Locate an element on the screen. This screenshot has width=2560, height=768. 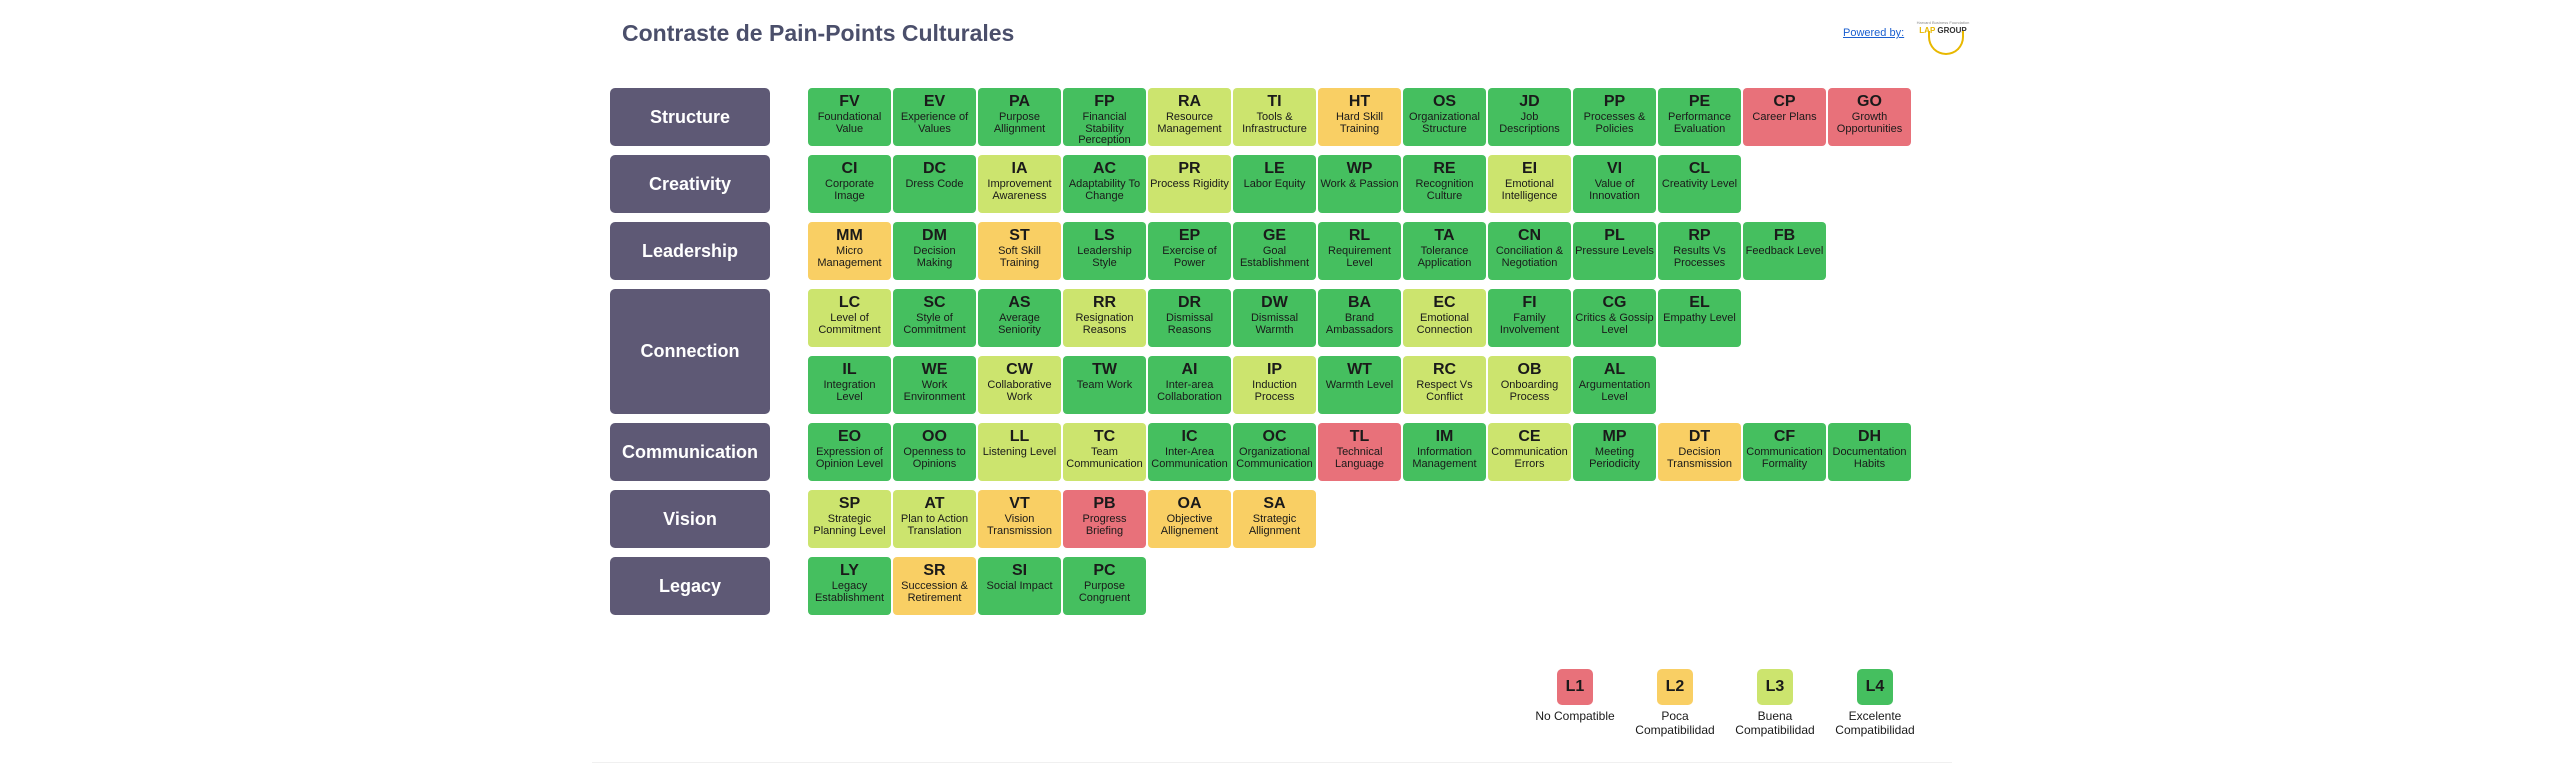
pain-point-tile: DH Documentation Habits is located at coordinates (1869, 452).